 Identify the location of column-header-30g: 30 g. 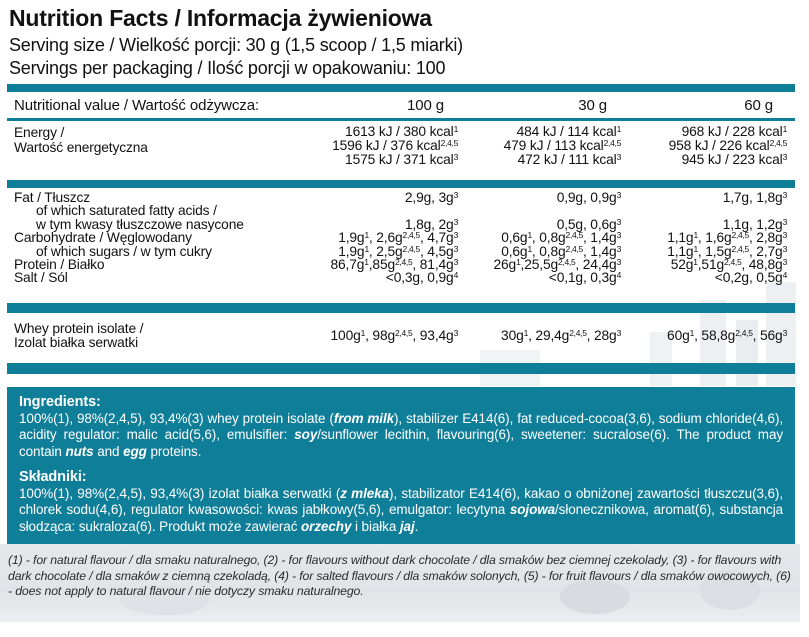
(592, 105).